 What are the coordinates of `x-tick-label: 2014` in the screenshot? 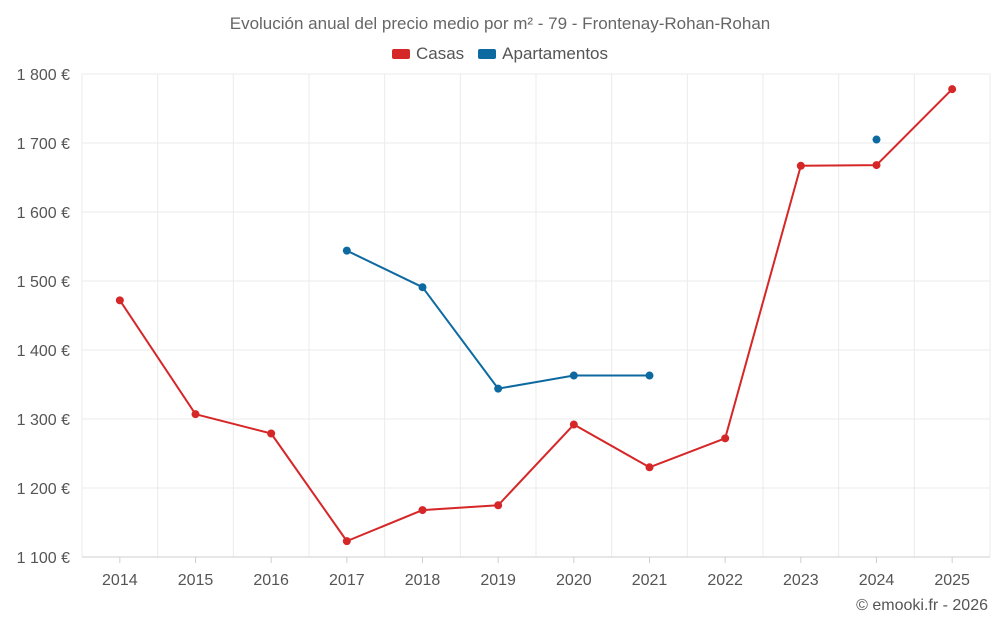 It's located at (120, 580).